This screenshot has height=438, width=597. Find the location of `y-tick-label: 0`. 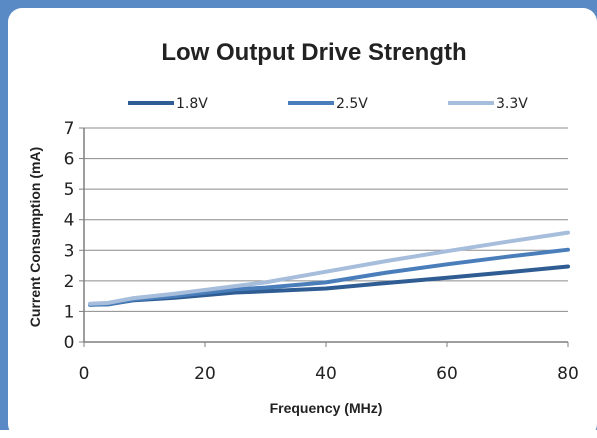

y-tick-label: 0 is located at coordinates (69, 343).